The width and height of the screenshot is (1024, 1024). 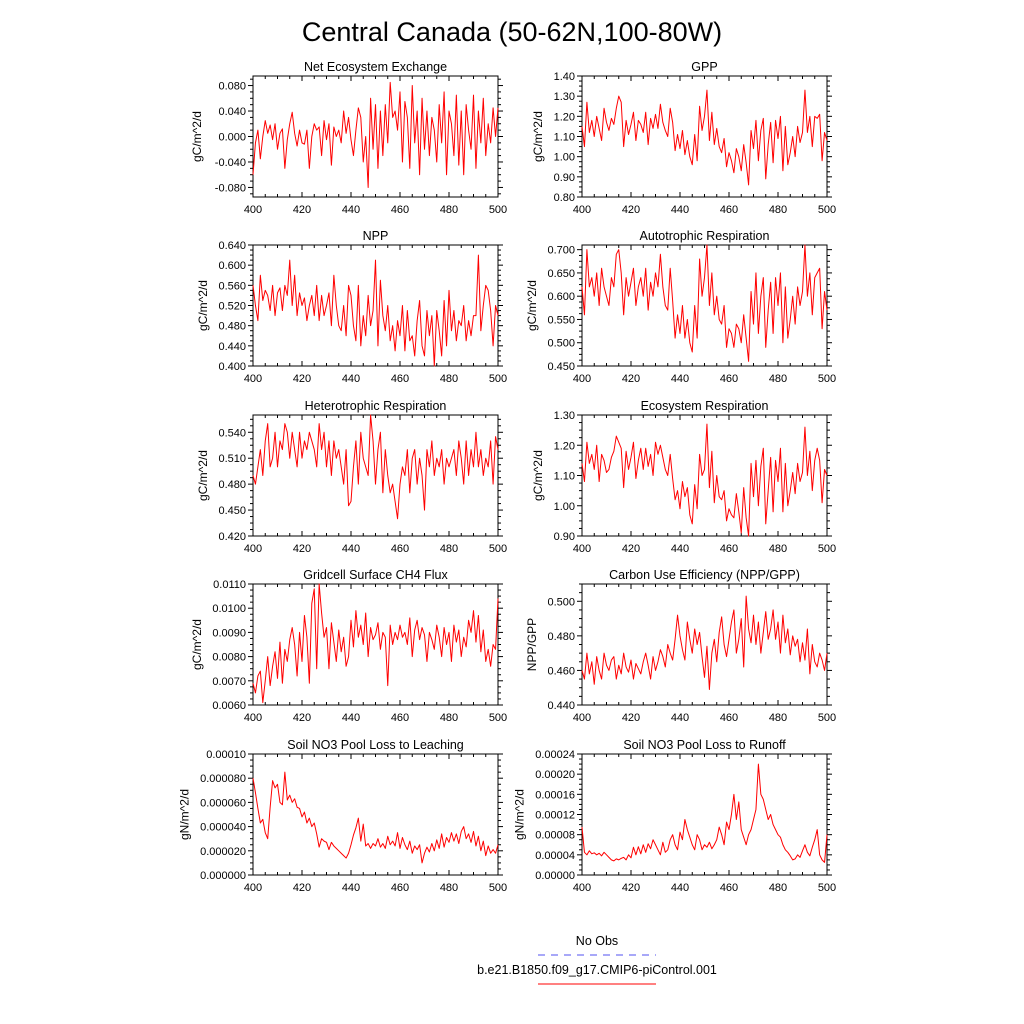 What do you see at coordinates (705, 406) in the screenshot?
I see `panel-title: Ecosystem Respiration` at bounding box center [705, 406].